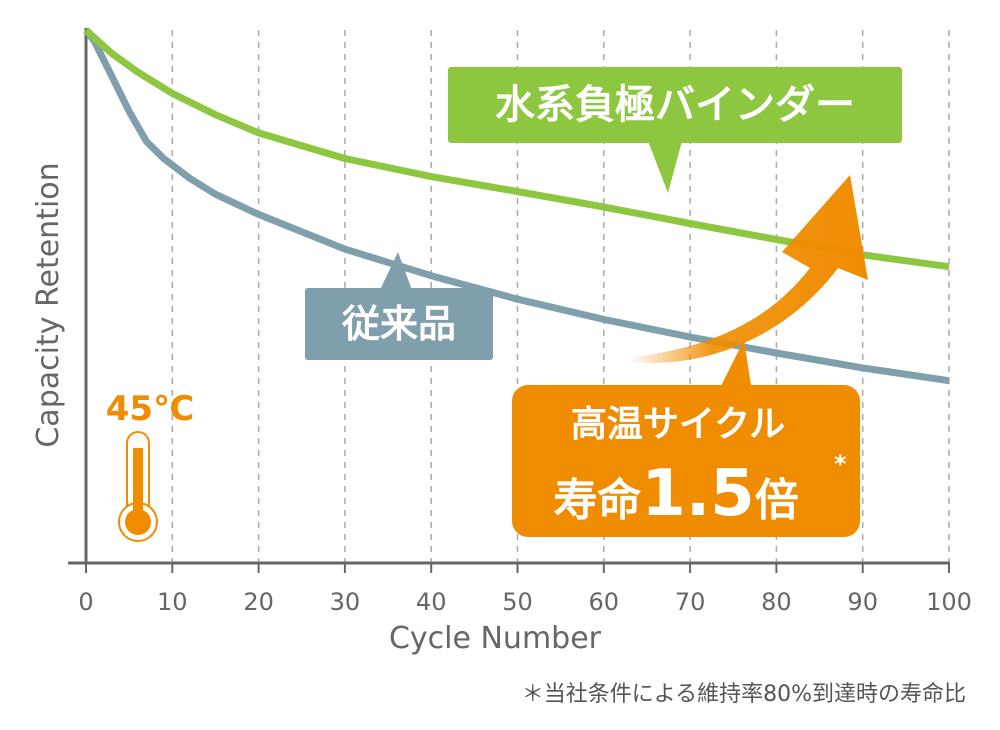 The image size is (1000, 730). I want to click on x-ticks: 0 10 20 30 40 50 60 70 80 90 100, so click(525, 589).